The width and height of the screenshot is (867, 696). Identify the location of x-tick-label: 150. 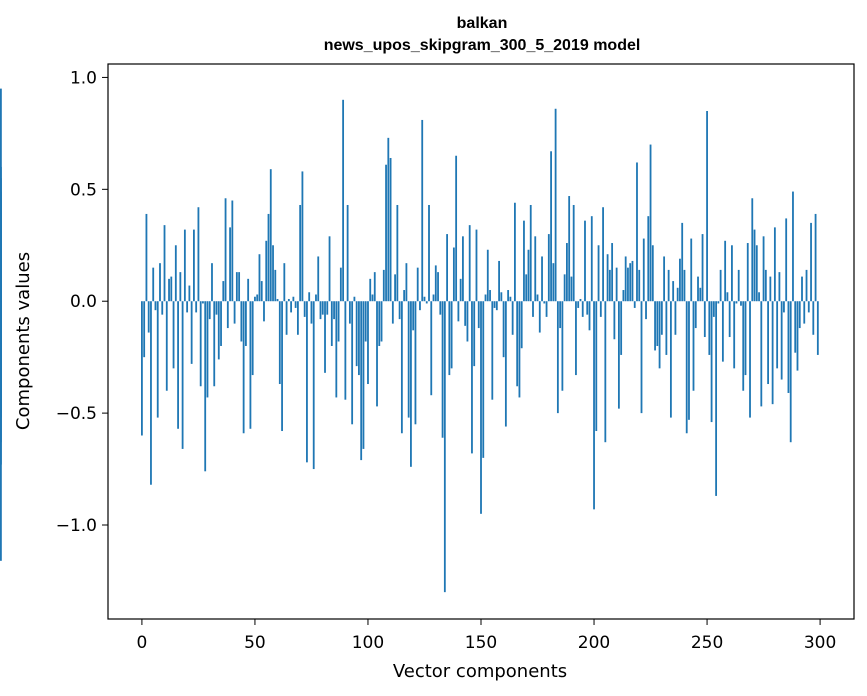
(481, 643).